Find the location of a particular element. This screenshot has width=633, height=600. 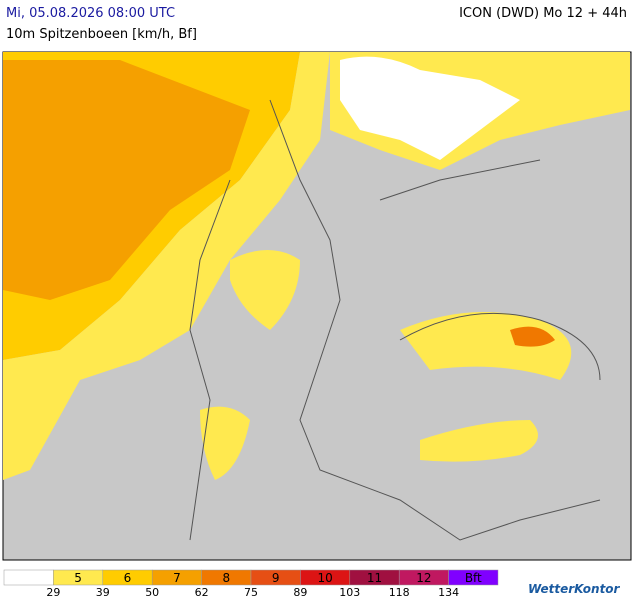

legend-label: 10 is located at coordinates (324, 578).